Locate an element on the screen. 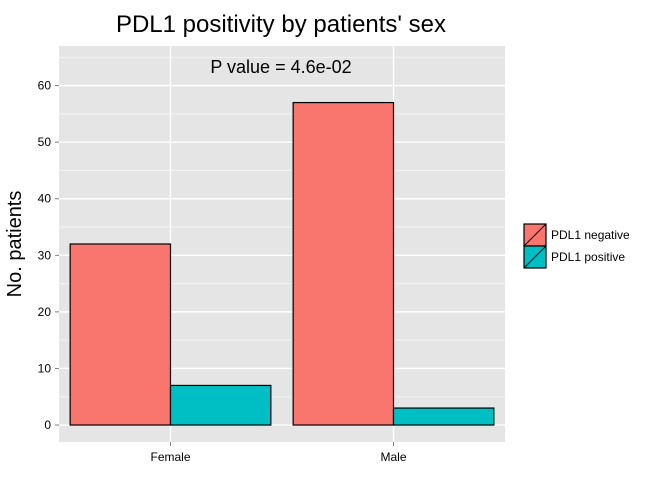  bar-male-negative is located at coordinates (343, 263).